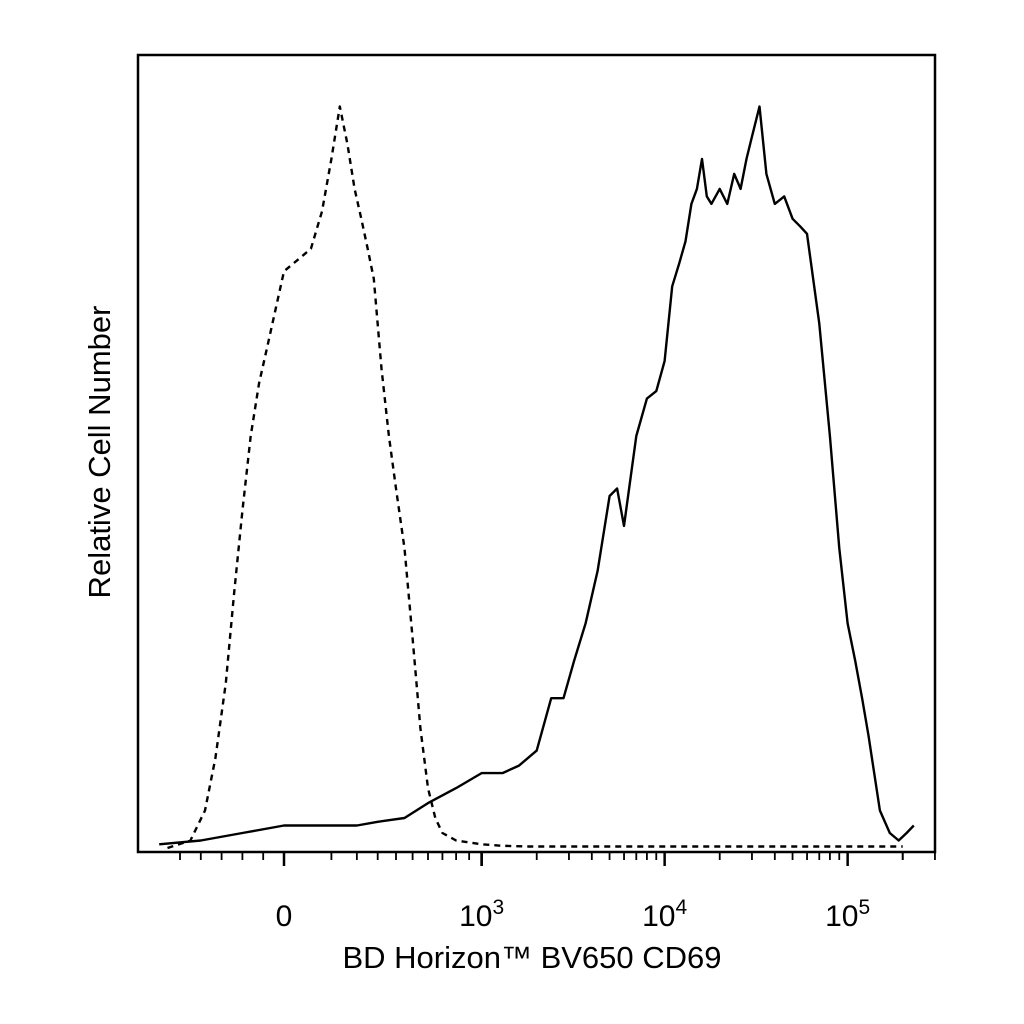 This screenshot has width=1024, height=1024. I want to click on x-tick-label: 0, so click(284, 916).